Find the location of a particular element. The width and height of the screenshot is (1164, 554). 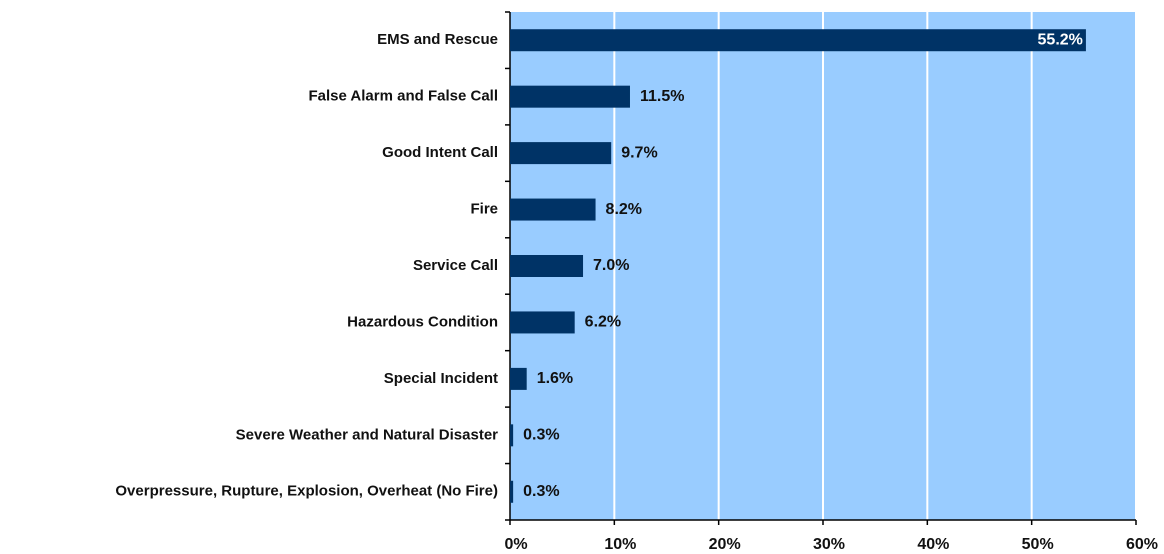

category-label: Fire is located at coordinates (484, 209).